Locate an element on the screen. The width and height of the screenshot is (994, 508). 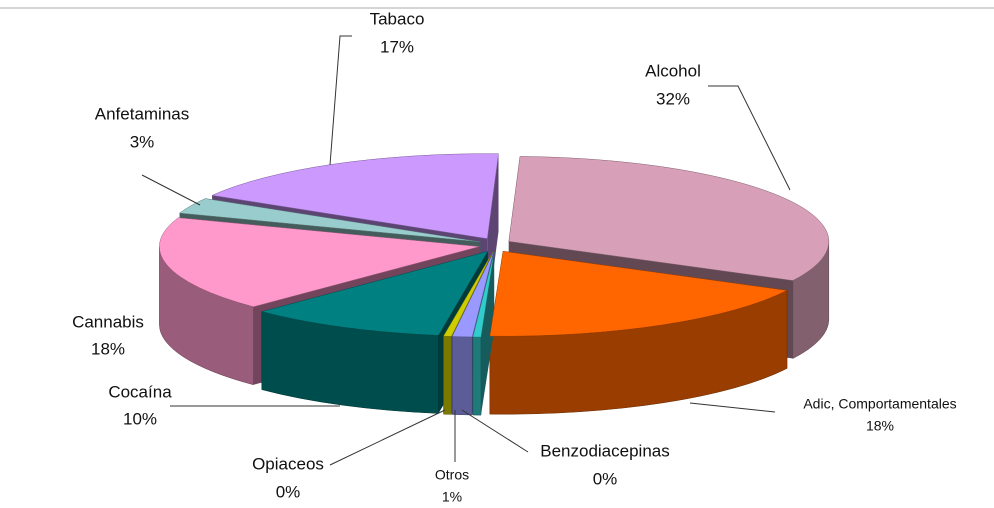
category-label: Adic, Comportamentales is located at coordinates (879, 404).